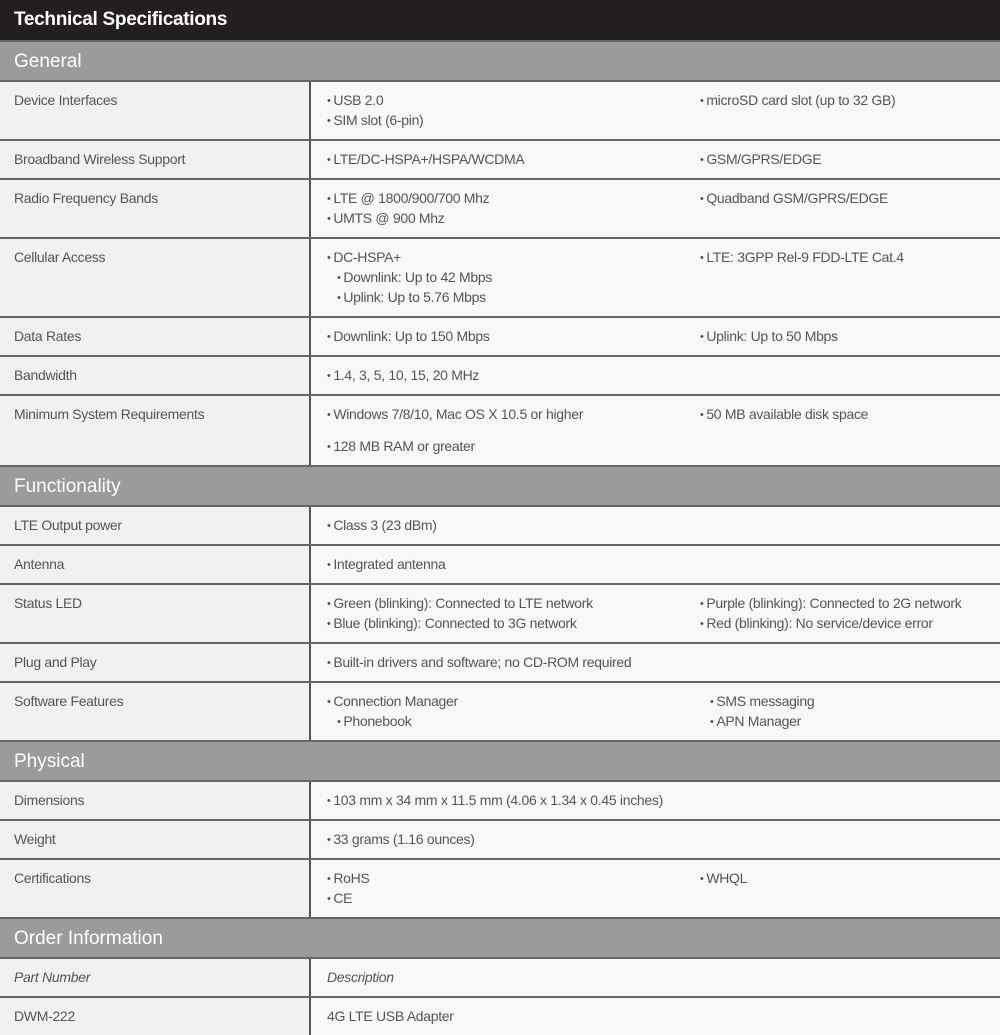  What do you see at coordinates (505, 199) in the screenshot?
I see `spec-value: LTE @ 1800/900/700 Mhz` at bounding box center [505, 199].